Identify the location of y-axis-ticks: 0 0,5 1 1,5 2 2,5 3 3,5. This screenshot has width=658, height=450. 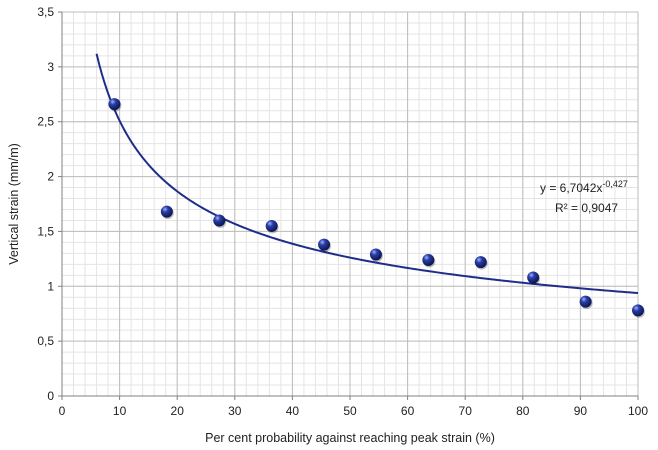
(49, 204).